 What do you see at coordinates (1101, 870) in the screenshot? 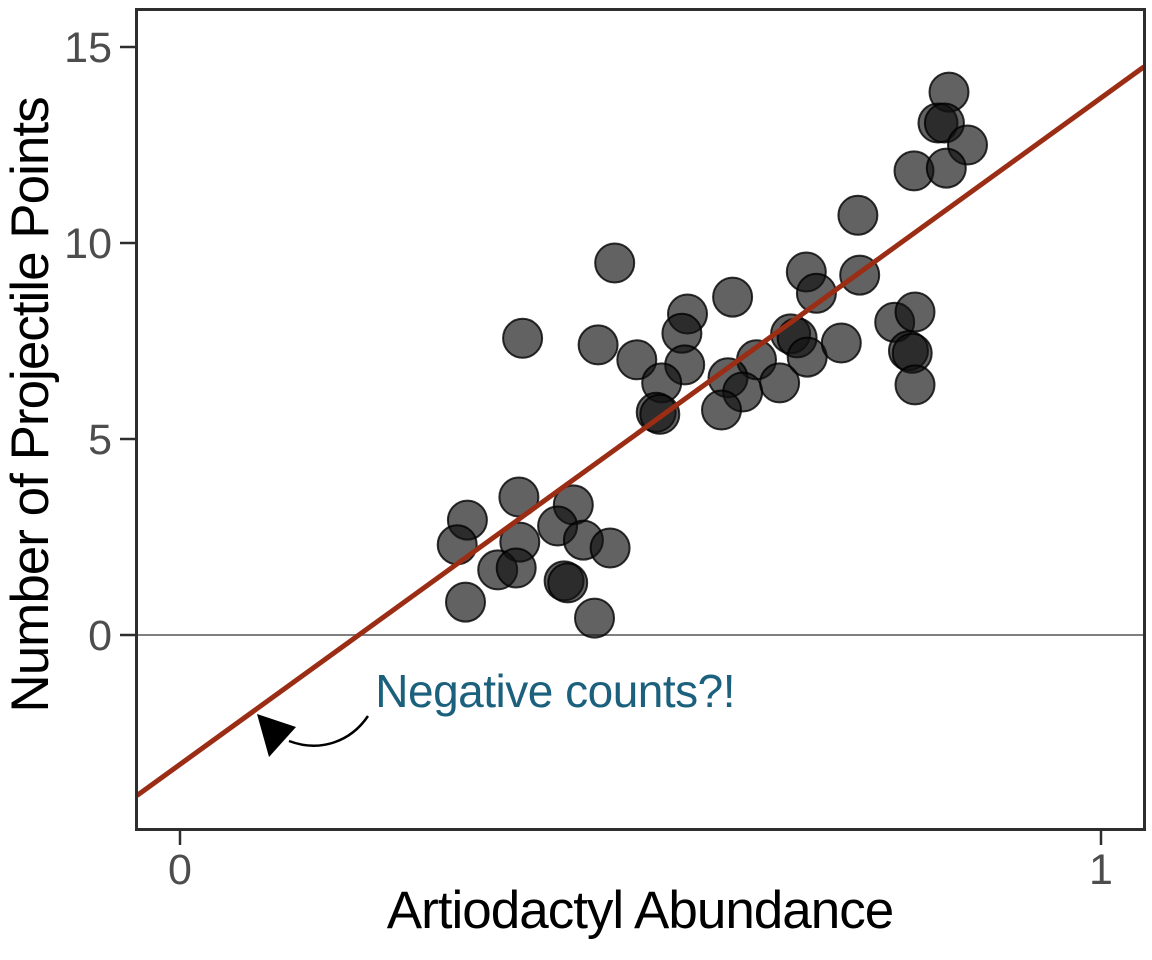
I see `x-axis-tick-label: 1` at bounding box center [1101, 870].